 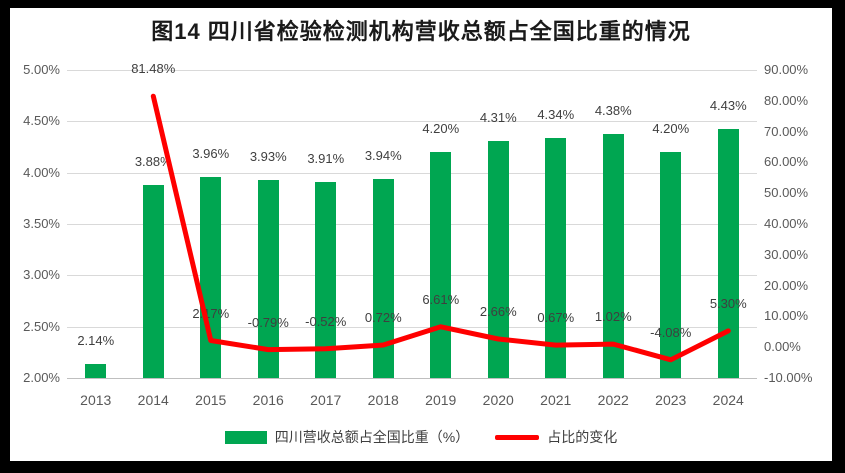 What do you see at coordinates (786, 316) in the screenshot?
I see `right-axis-tick-label: 10.00%` at bounding box center [786, 316].